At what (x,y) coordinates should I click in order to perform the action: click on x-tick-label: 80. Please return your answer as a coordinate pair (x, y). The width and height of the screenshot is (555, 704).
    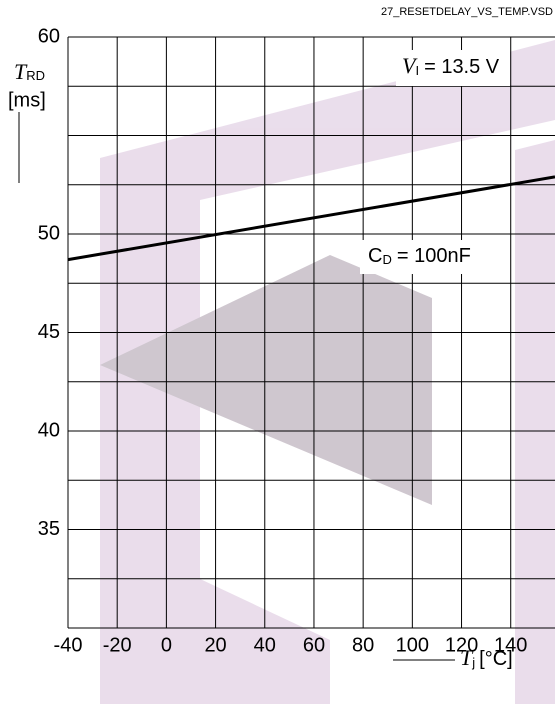
    Looking at the image, I should click on (363, 645).